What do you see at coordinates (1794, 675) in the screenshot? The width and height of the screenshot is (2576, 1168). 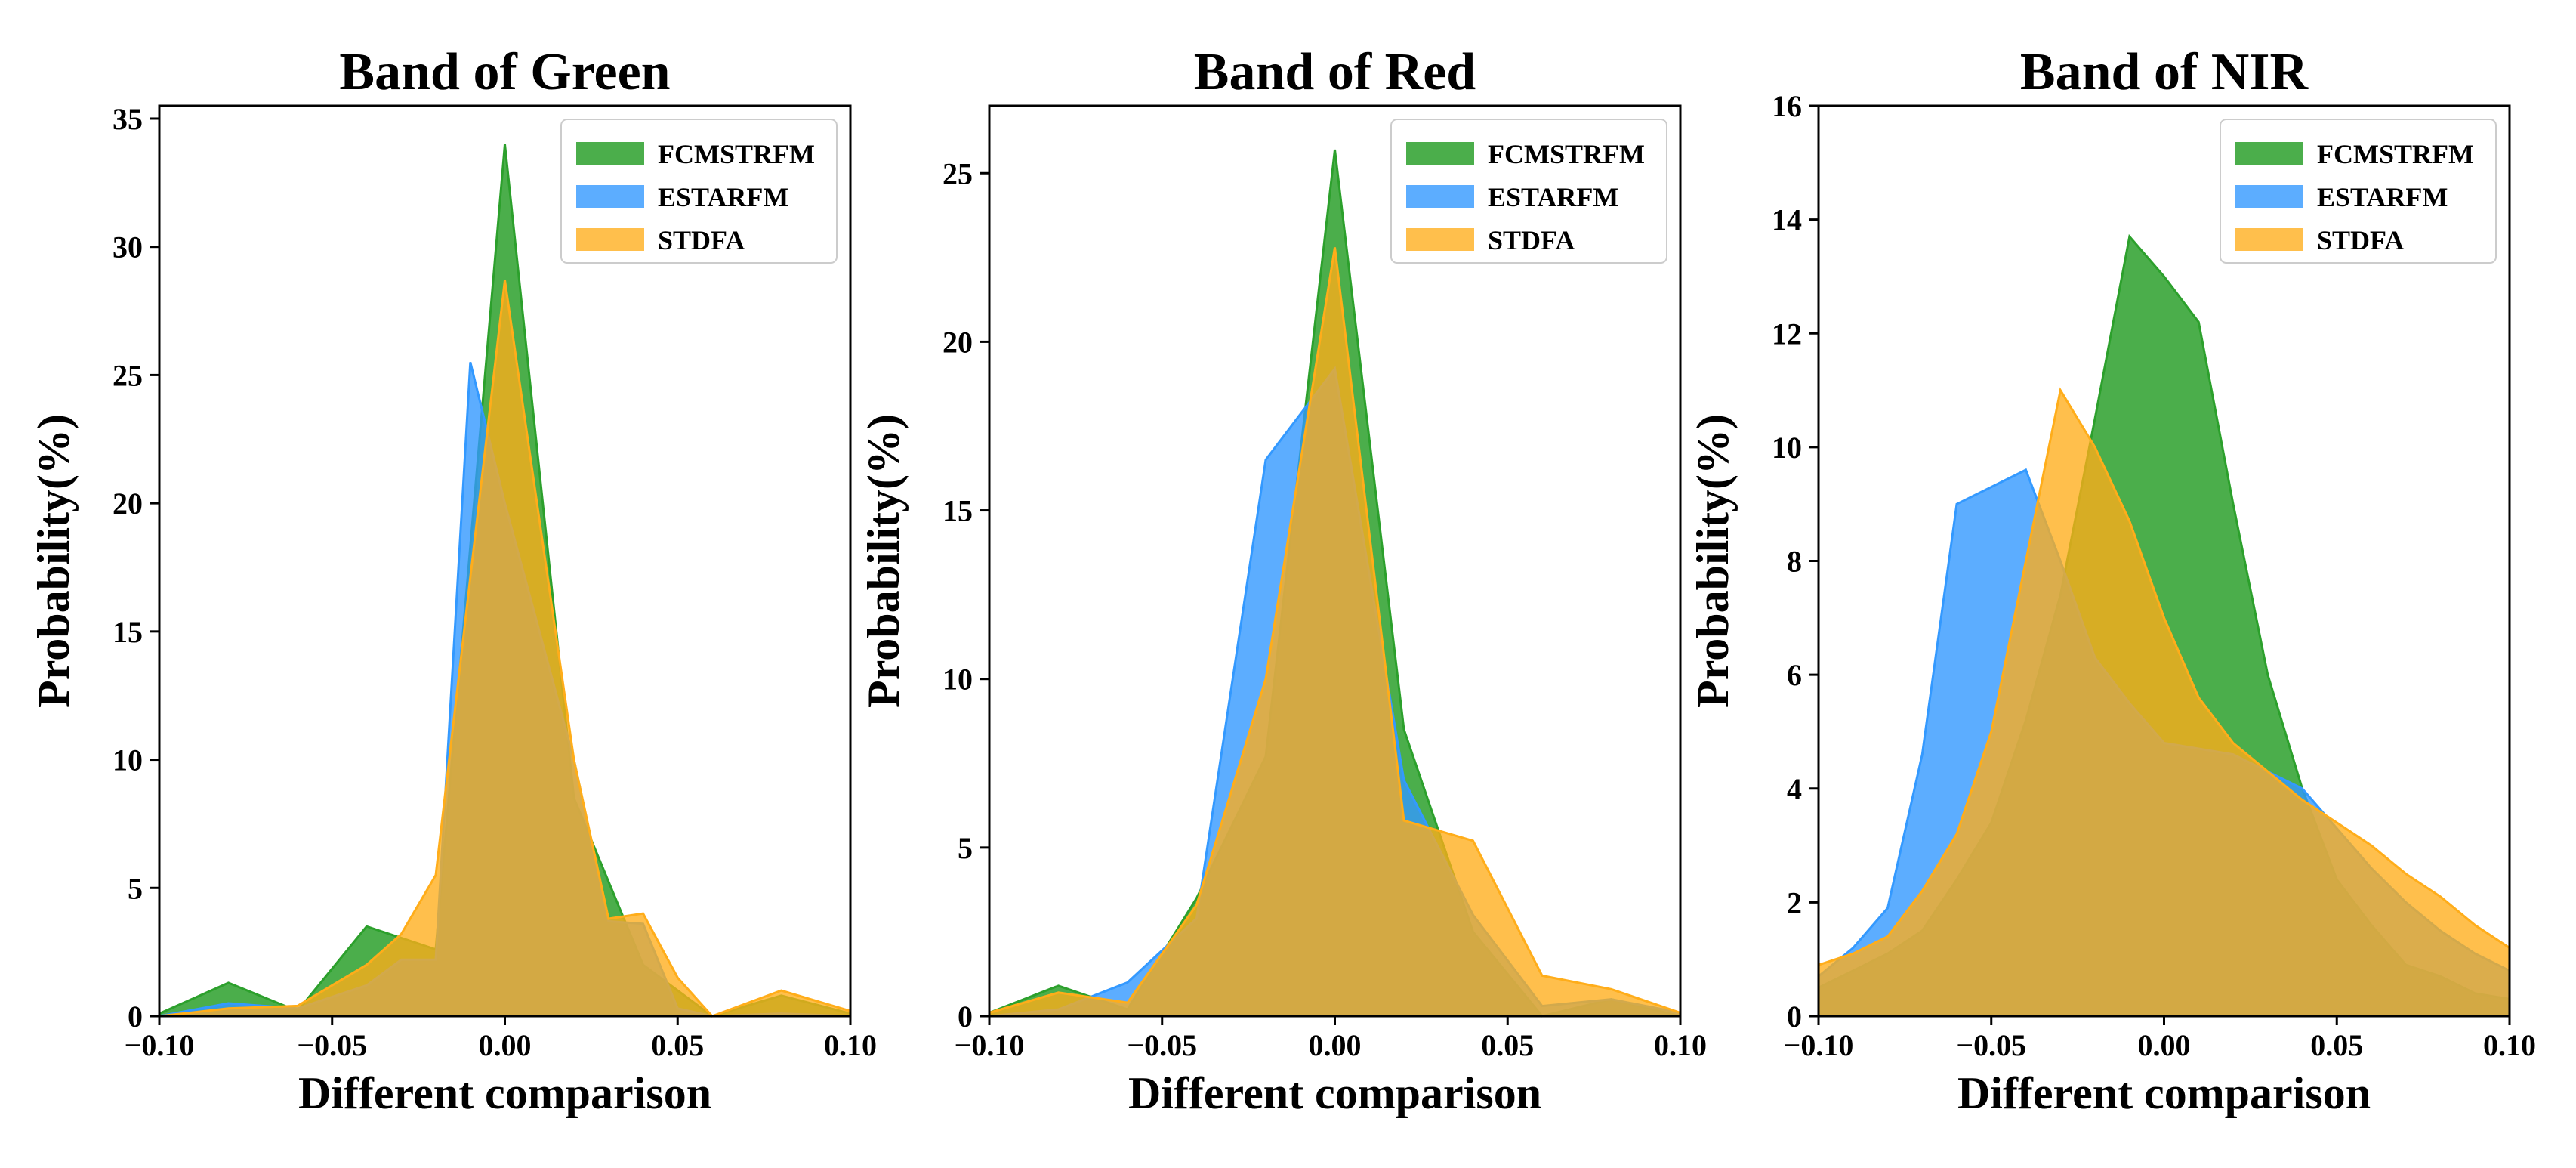 I see `y-tick-label: 6` at bounding box center [1794, 675].